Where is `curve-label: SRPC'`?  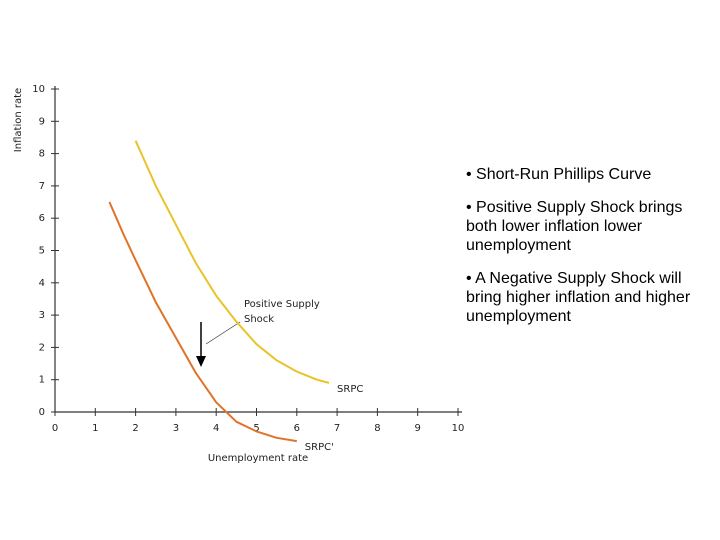
curve-label: SRPC' is located at coordinates (319, 447).